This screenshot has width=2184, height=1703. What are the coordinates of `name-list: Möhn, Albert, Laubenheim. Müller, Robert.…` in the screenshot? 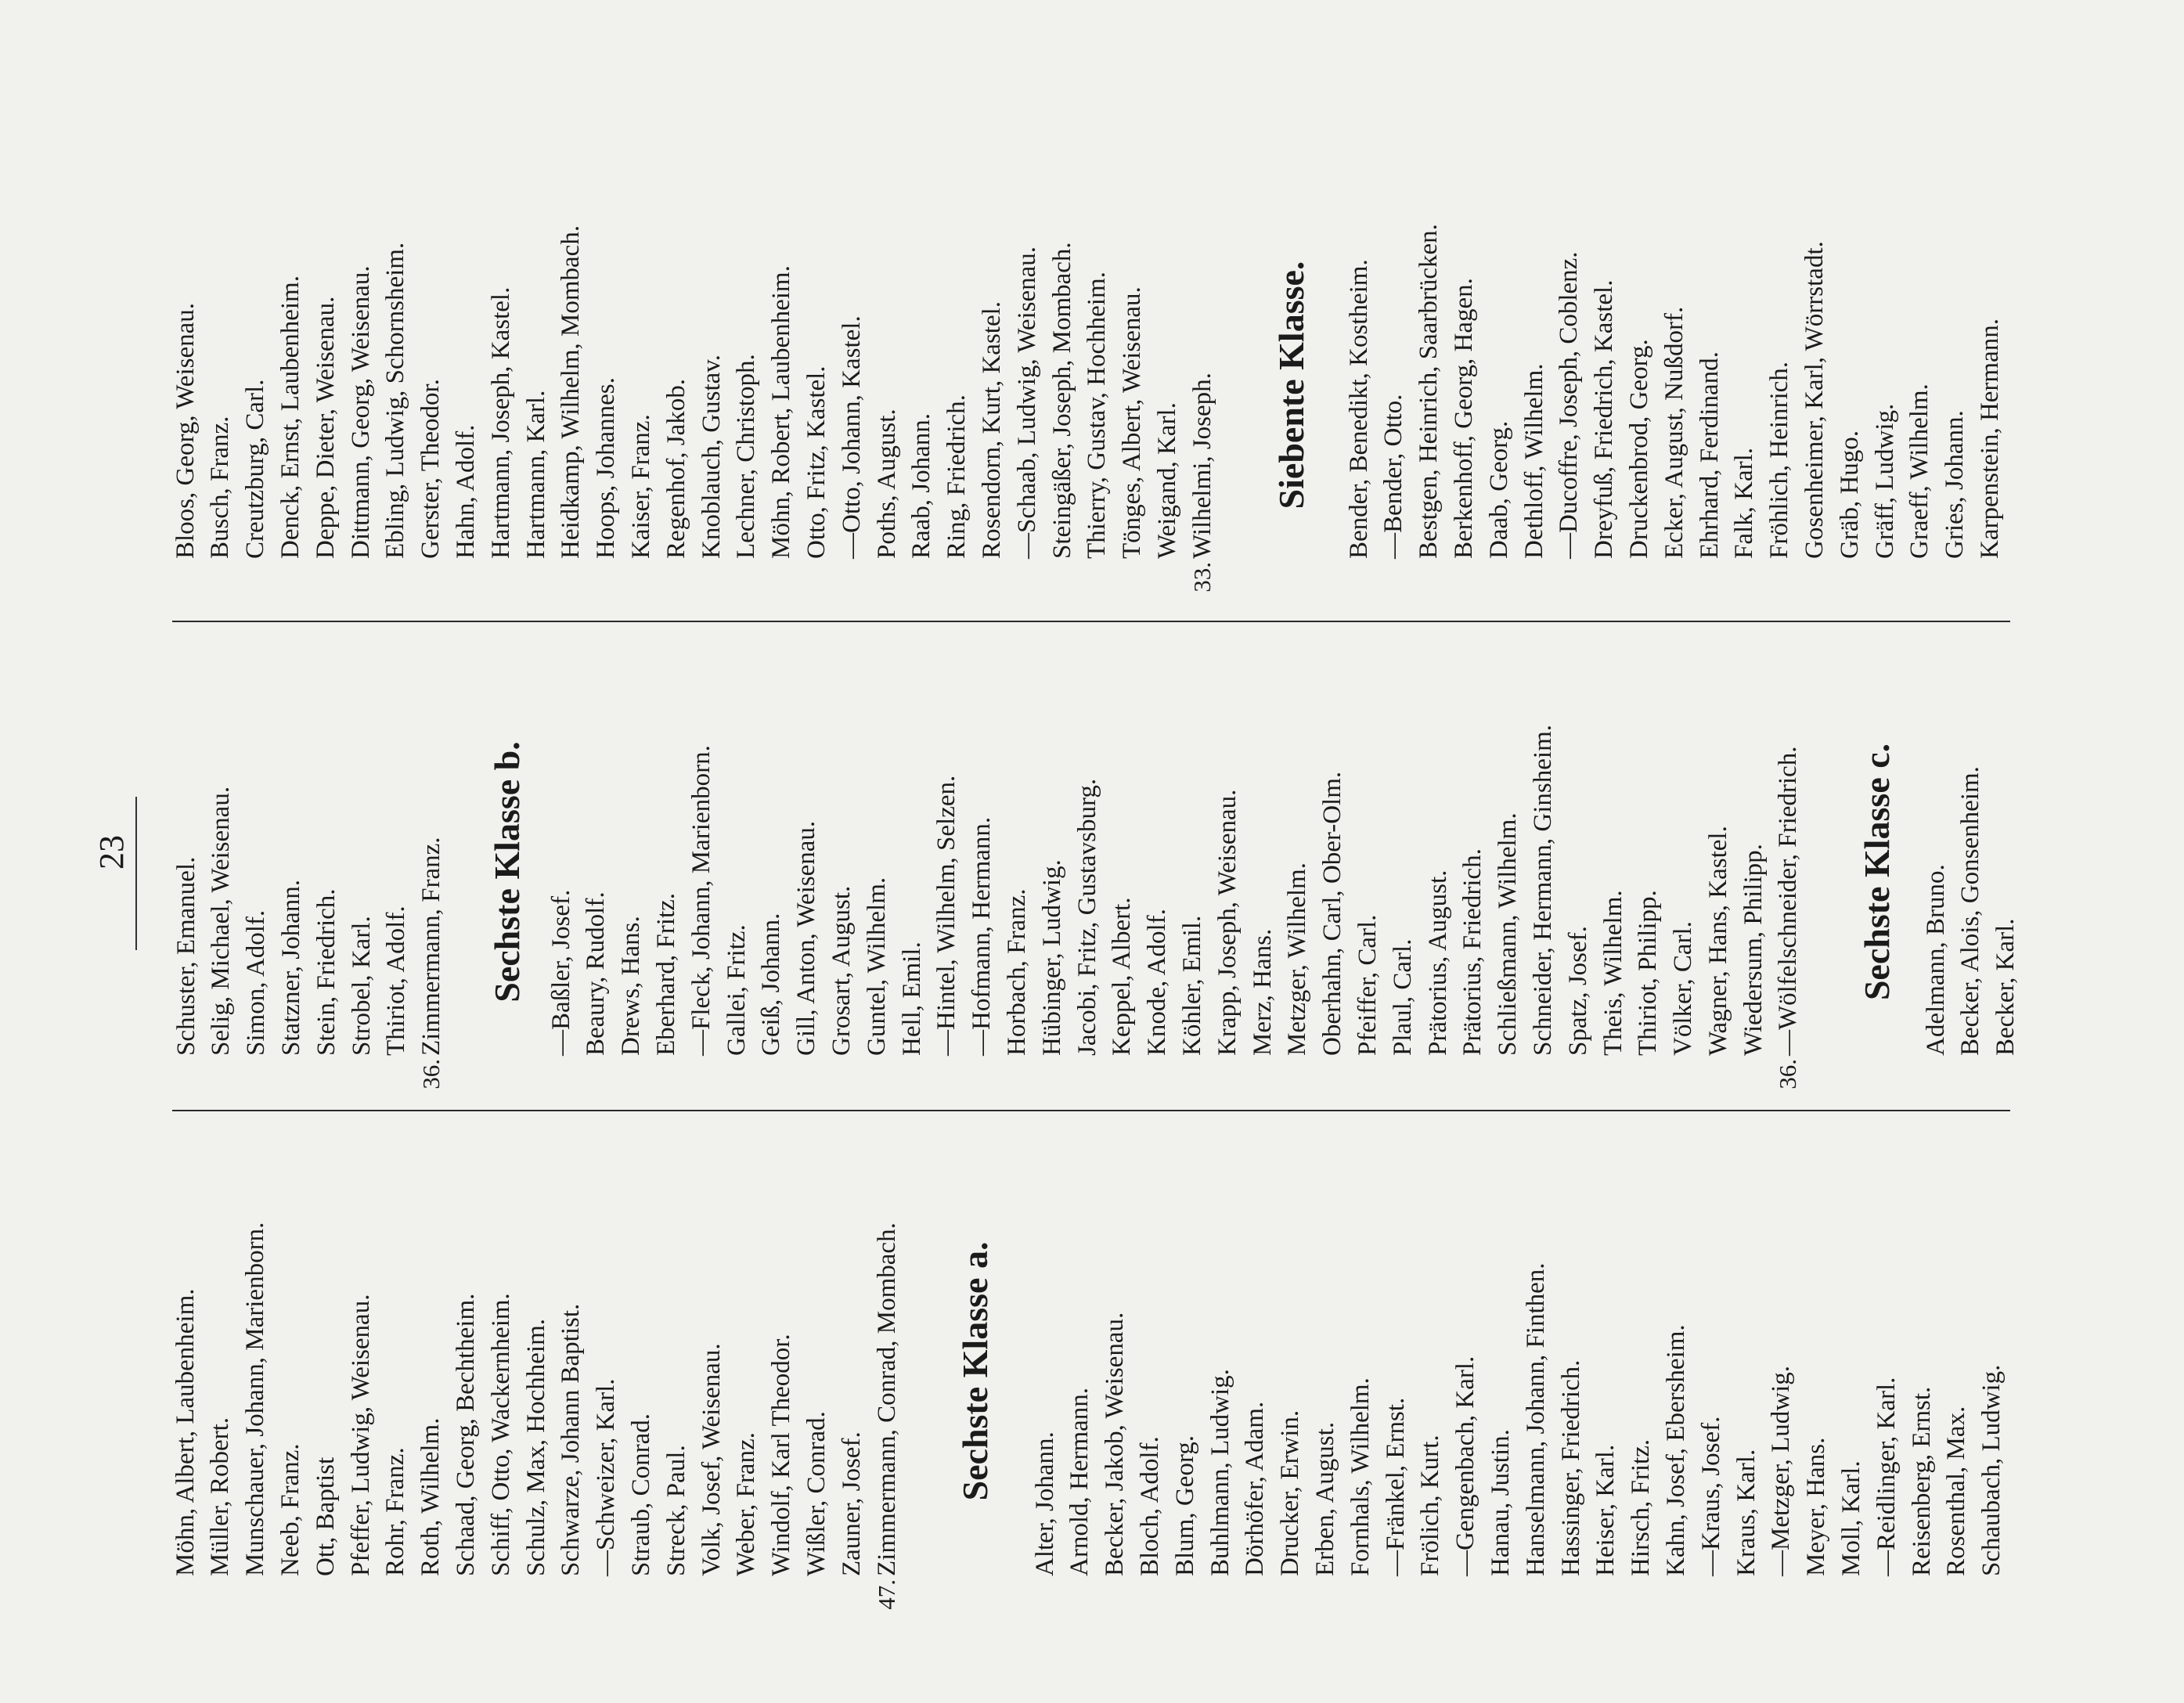 It's located at (536, 1416).